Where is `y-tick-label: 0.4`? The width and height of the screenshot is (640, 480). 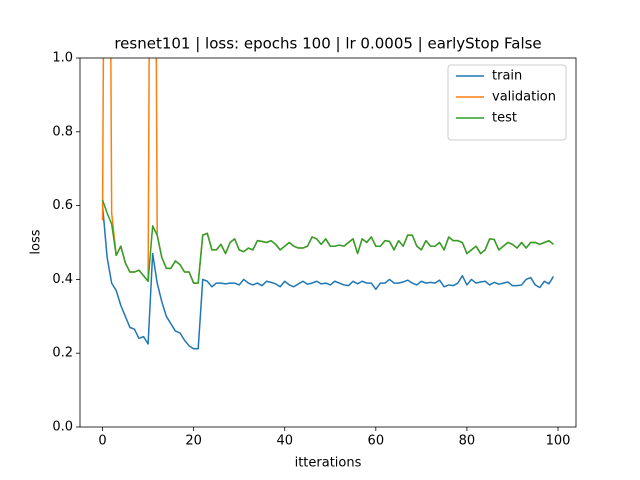 y-tick-label: 0.4 is located at coordinates (62, 279).